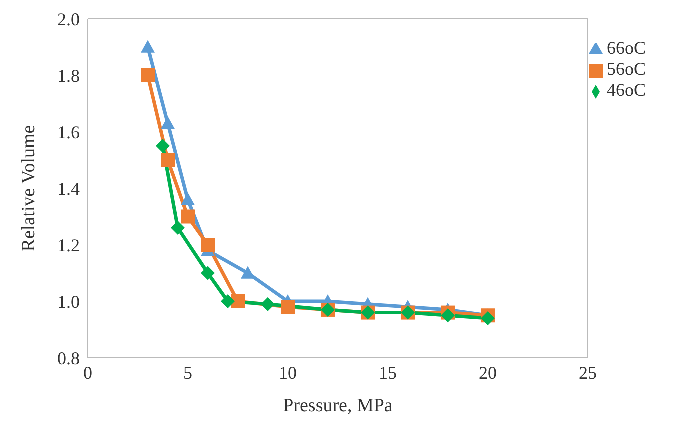  I want to click on x-tick-label: 20, so click(487, 372).